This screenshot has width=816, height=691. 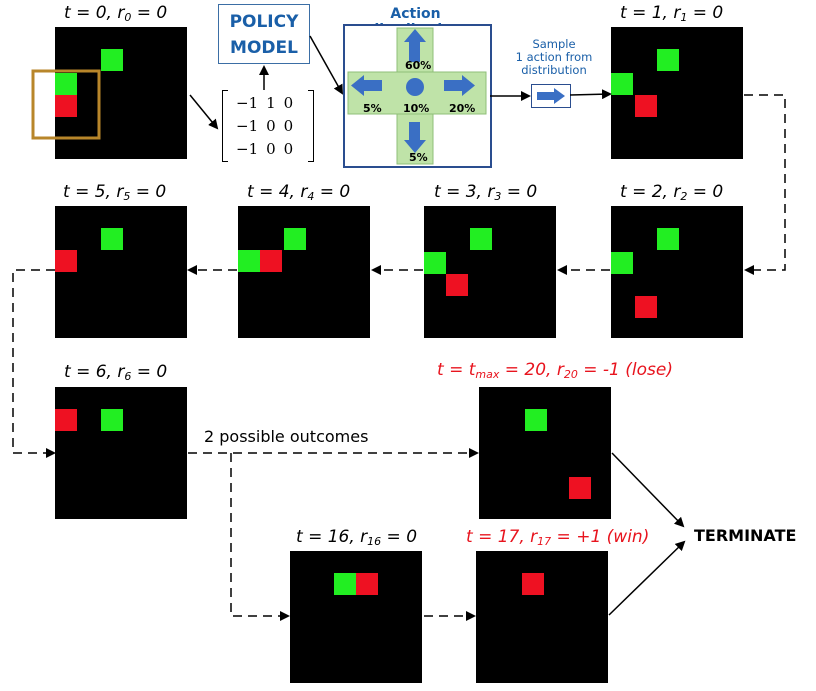 I want to click on label-t2: t = 2, r2 = 0, so click(x=671, y=192).